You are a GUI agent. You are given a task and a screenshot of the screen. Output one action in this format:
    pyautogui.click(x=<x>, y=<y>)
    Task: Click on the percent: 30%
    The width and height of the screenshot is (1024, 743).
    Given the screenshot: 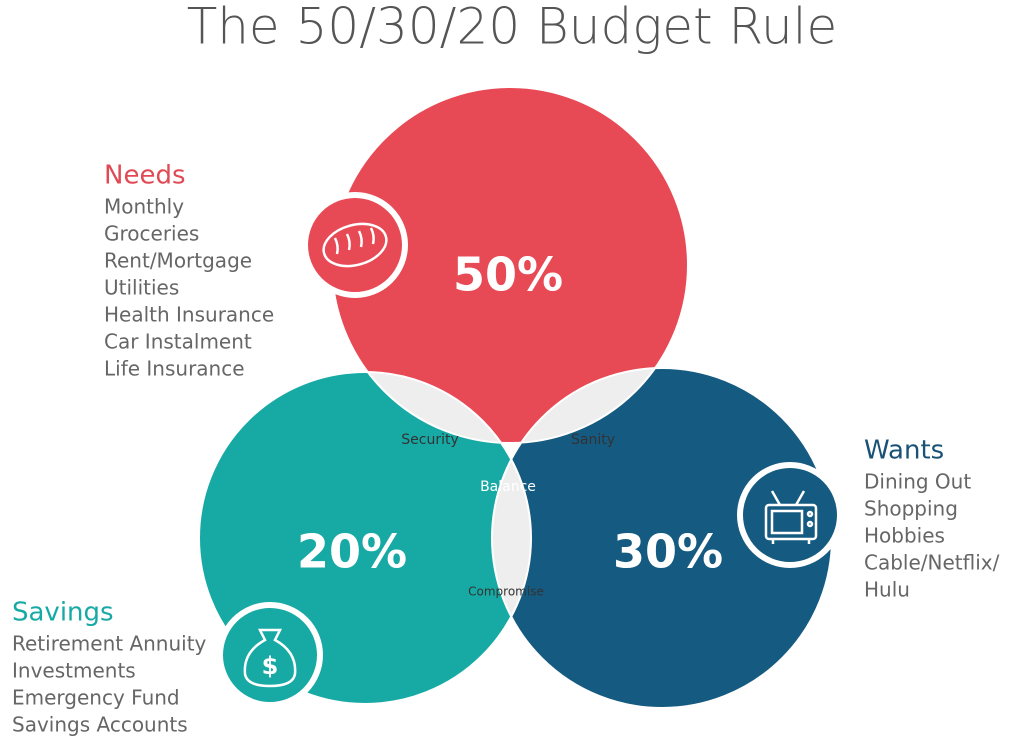 What is the action you would take?
    pyautogui.click(x=668, y=552)
    